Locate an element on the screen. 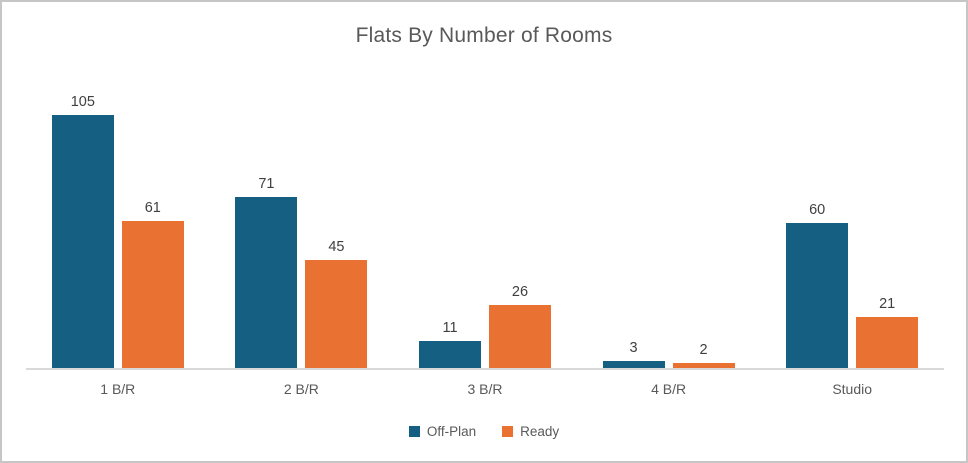 The width and height of the screenshot is (968, 463). bar-column: 45 is located at coordinates (336, 303).